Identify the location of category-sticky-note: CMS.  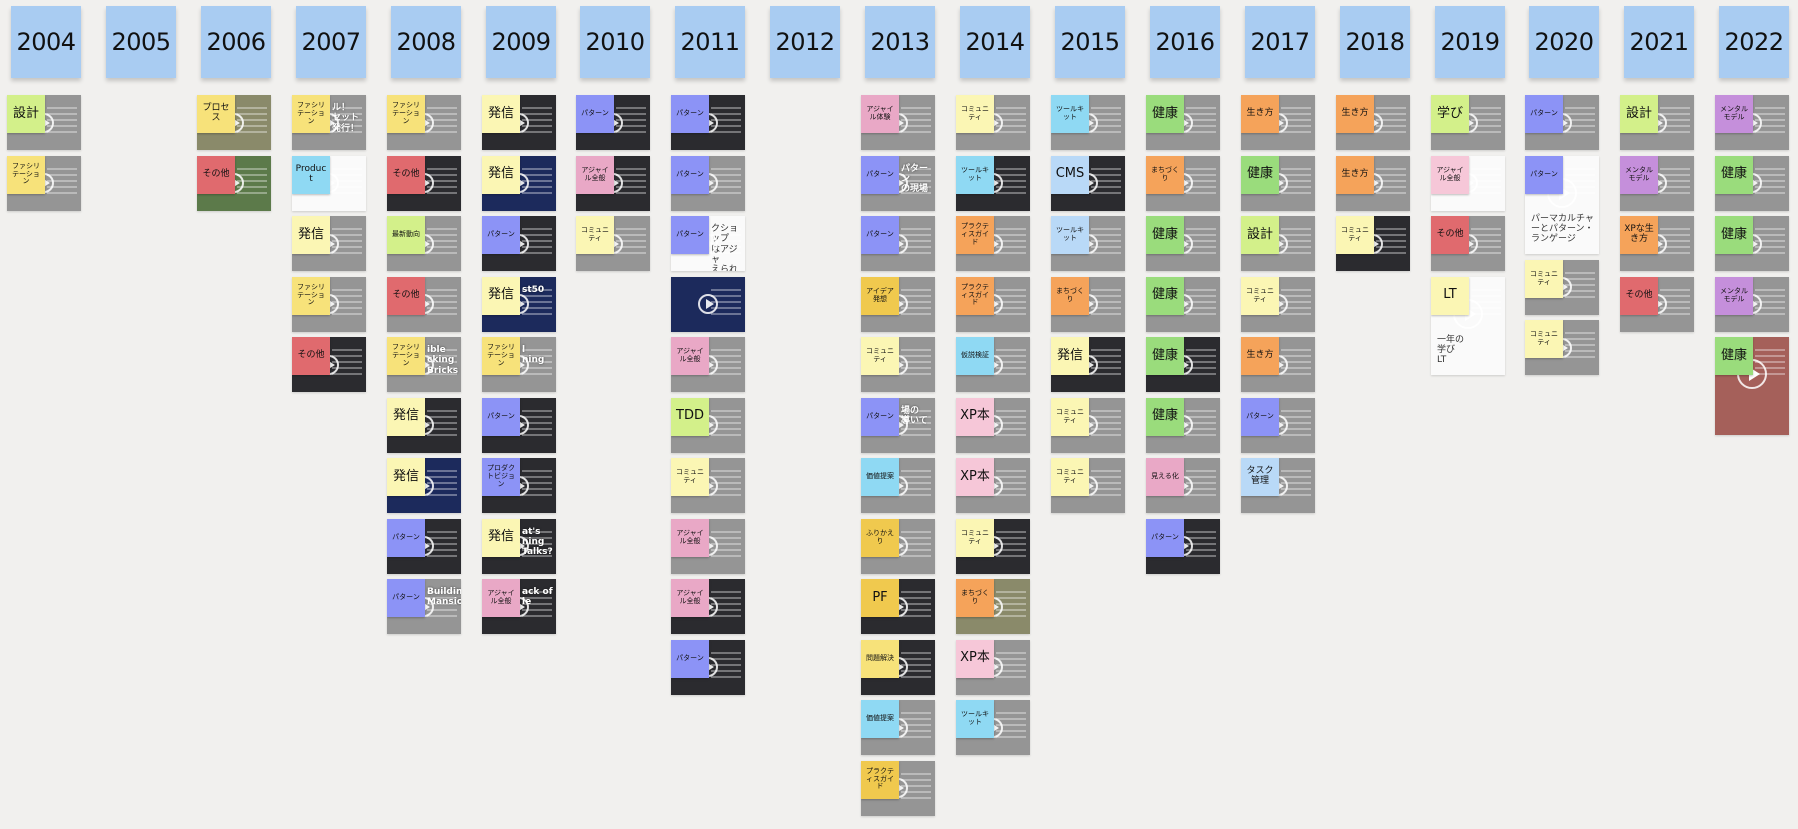
(1070, 174).